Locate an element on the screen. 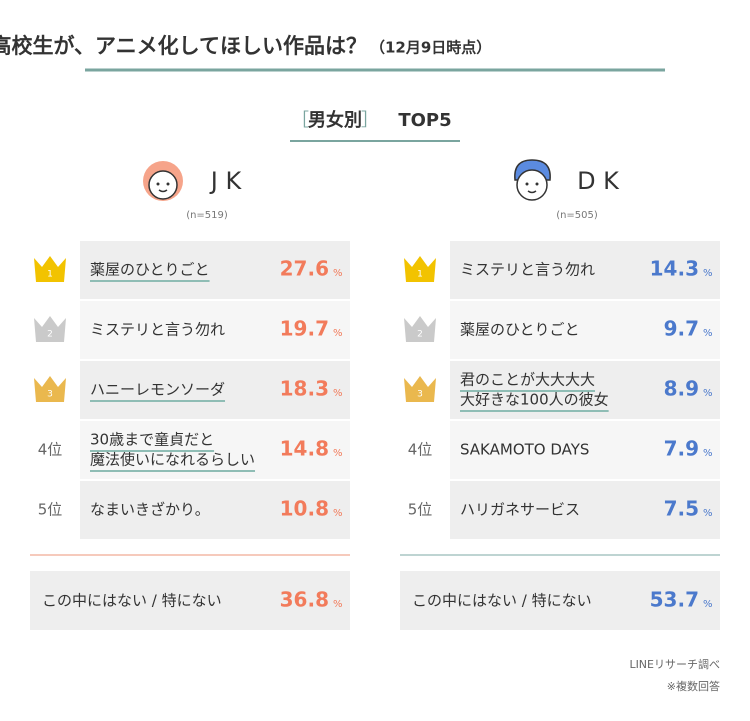 This screenshot has width=750, height=721. sample-size: (n=519) is located at coordinates (207, 215).